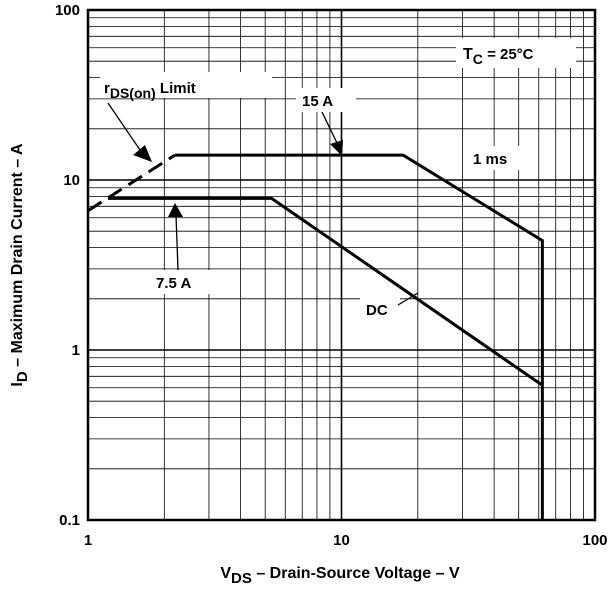  I want to click on y-tick-label: 10, so click(71, 180).